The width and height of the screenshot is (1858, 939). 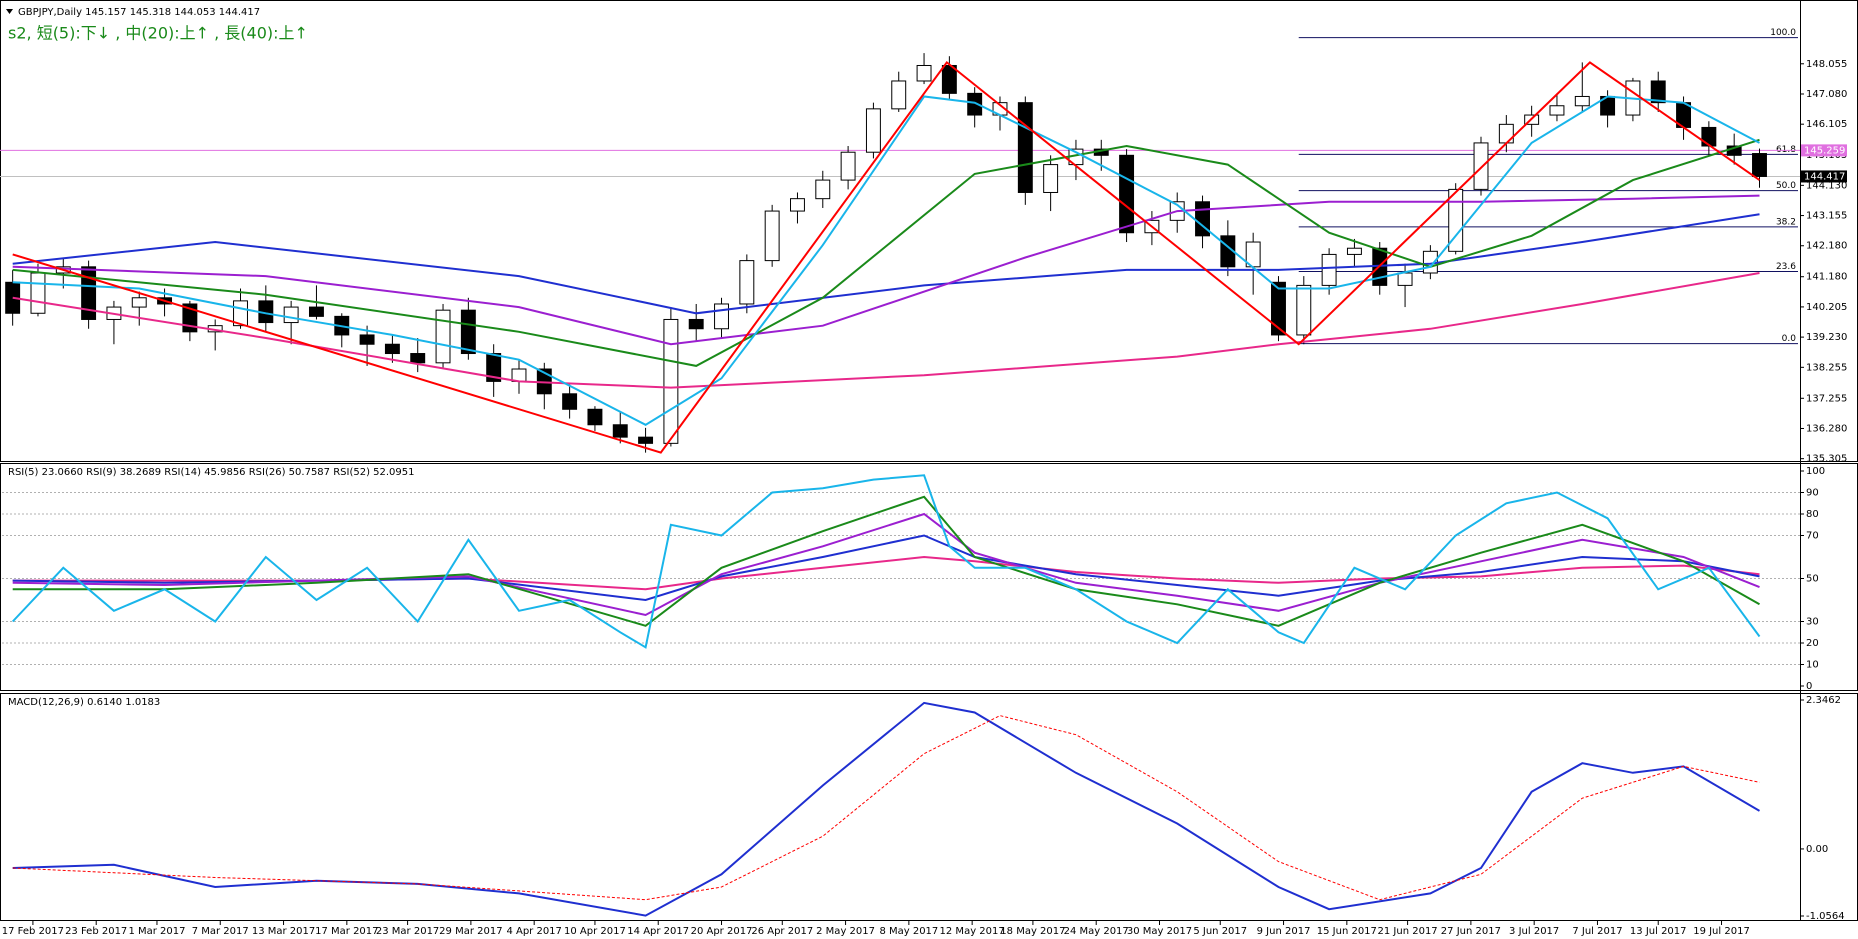 I want to click on x-tick-label: 7 Jul 2017, so click(x=1597, y=931).